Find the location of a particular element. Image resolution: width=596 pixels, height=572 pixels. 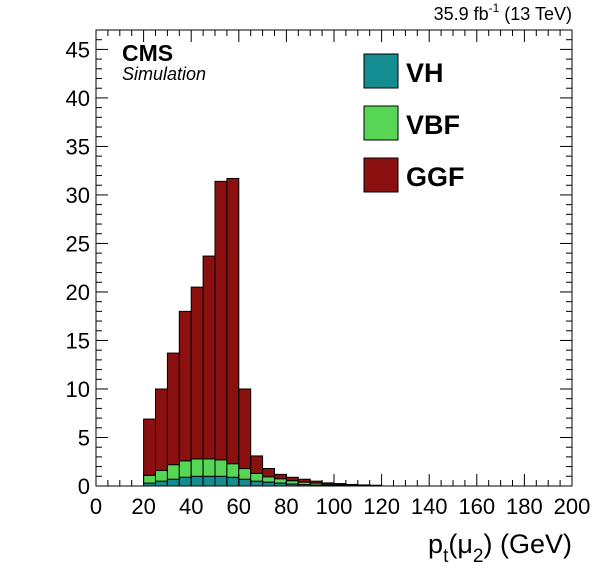

y-tick-label: 20 is located at coordinates (78, 292).